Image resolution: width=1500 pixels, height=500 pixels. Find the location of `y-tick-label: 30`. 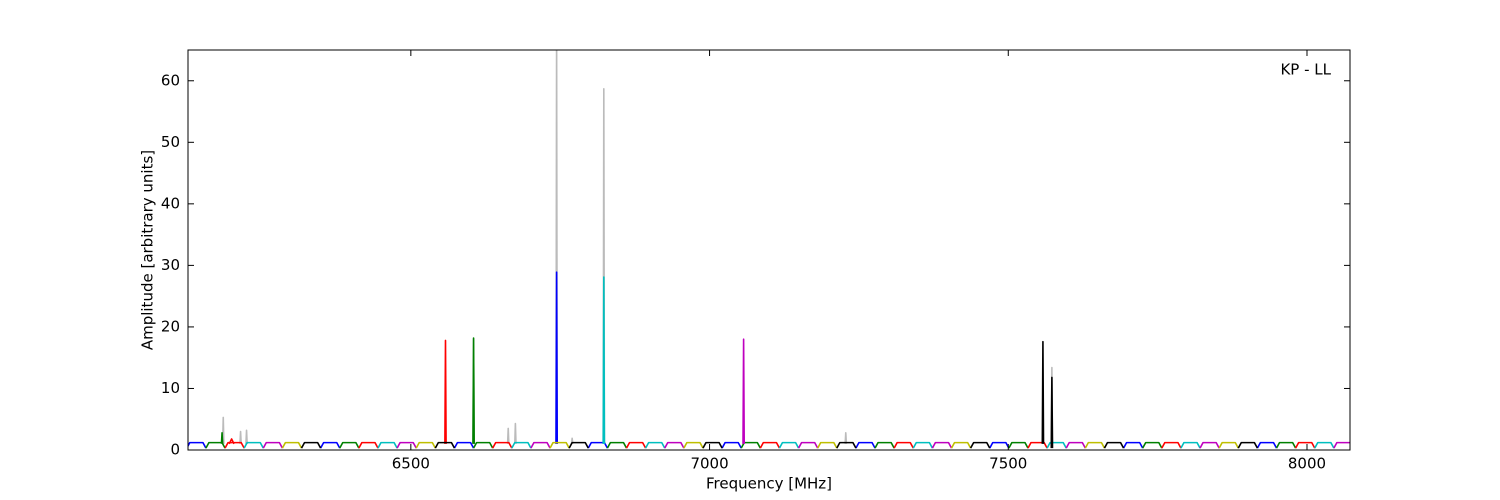

y-tick-label: 30 is located at coordinates (170, 265).